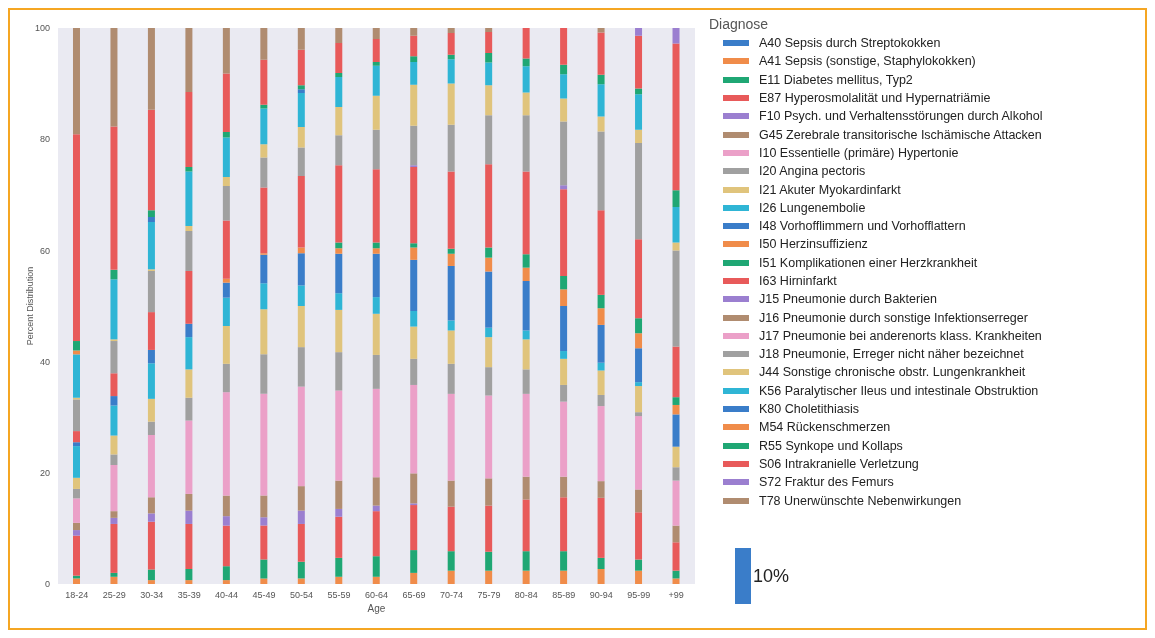 Image resolution: width=1155 pixels, height=638 pixels. What do you see at coordinates (893, 317) in the screenshot?
I see `legend-label: J16 Pneumonie durch sonstige Infektionserreger` at bounding box center [893, 317].